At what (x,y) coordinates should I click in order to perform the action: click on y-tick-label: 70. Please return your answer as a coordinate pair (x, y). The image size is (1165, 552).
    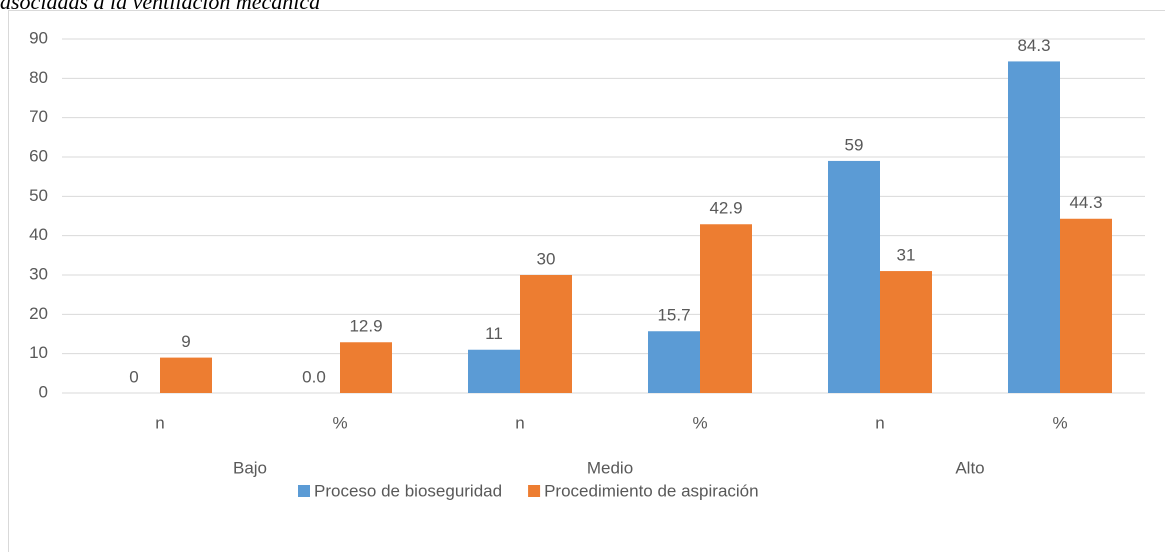
    Looking at the image, I should click on (38, 116).